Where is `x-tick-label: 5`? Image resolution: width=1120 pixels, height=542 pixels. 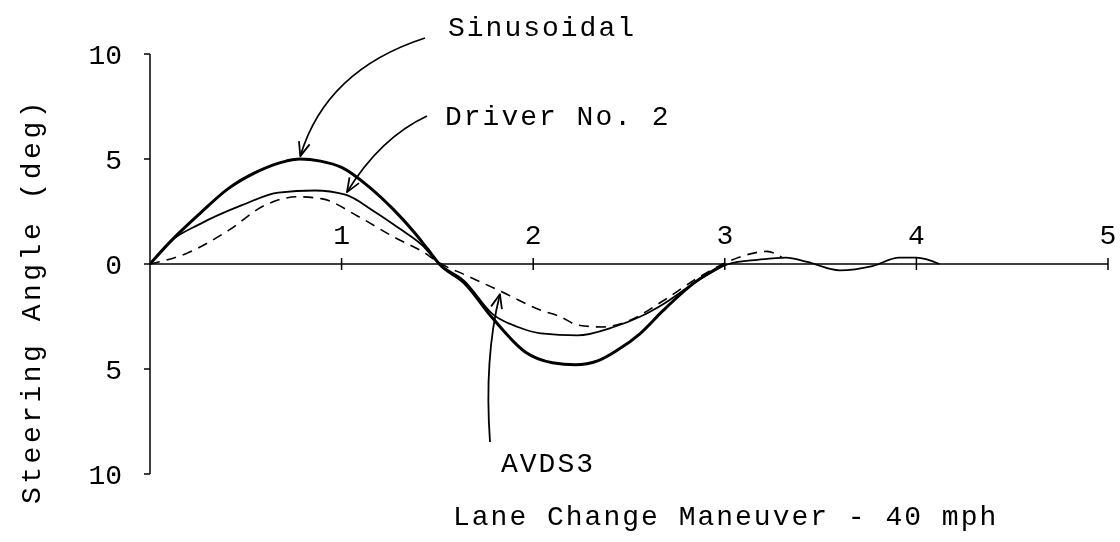
x-tick-label: 5 is located at coordinates (1108, 236).